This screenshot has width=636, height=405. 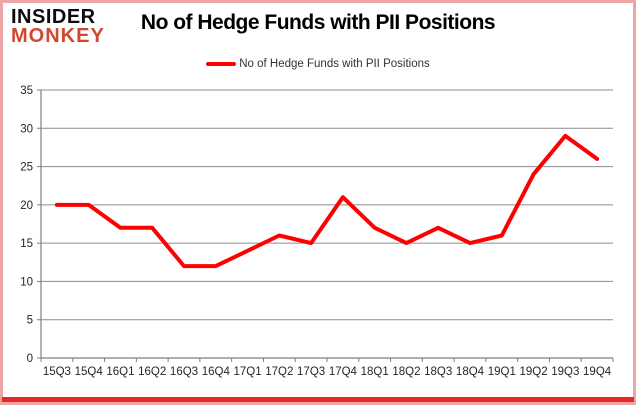 What do you see at coordinates (502, 372) in the screenshot?
I see `svg-text: 19Q1` at bounding box center [502, 372].